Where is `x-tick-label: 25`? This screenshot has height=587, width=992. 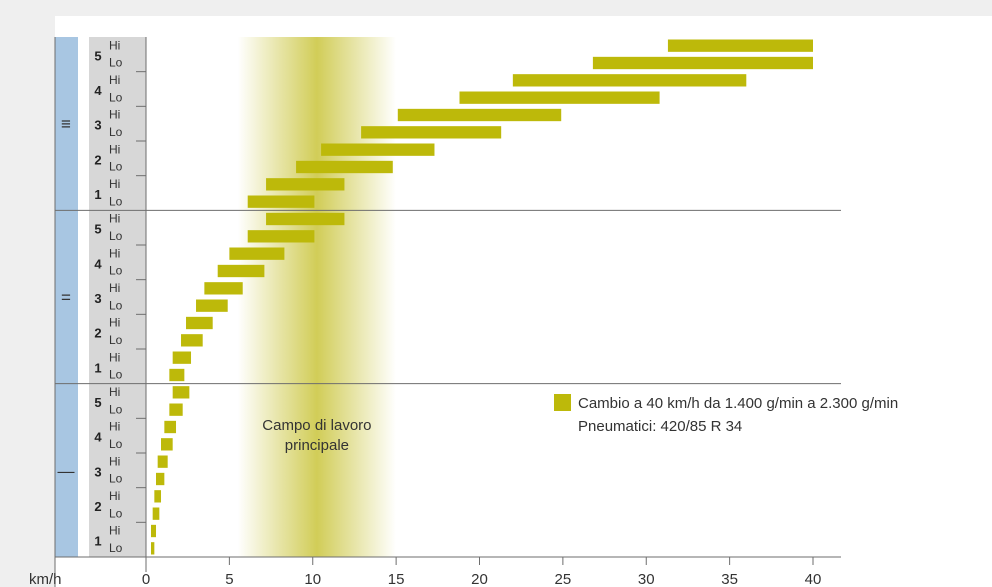 x-tick-label: 25 is located at coordinates (563, 579).